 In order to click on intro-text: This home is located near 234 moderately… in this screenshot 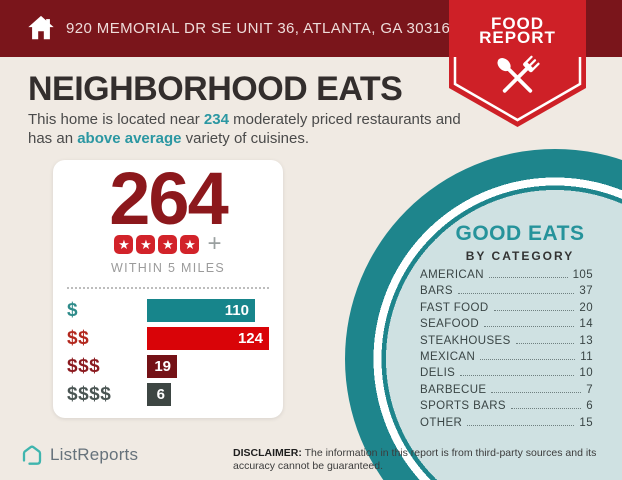, I will do `click(250, 129)`.